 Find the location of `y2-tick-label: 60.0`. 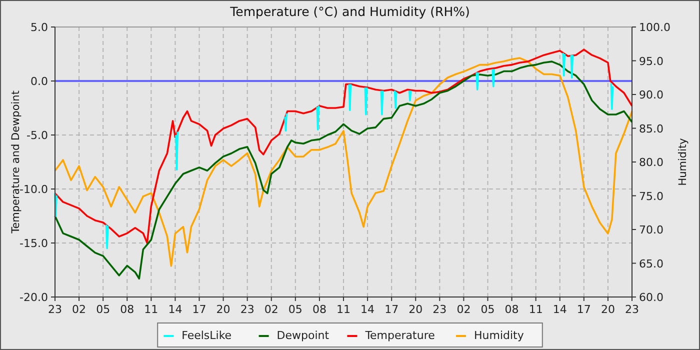

y2-tick-label: 60.0 is located at coordinates (651, 297).